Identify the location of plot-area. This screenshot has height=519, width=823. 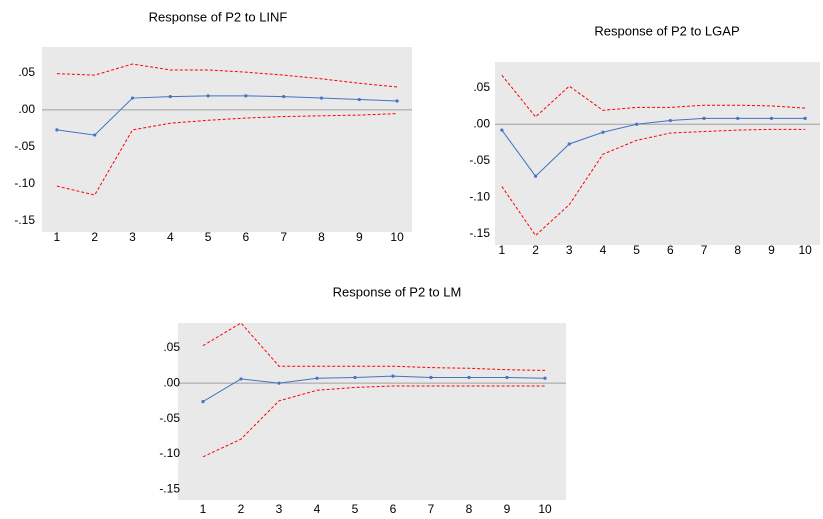
(657, 153).